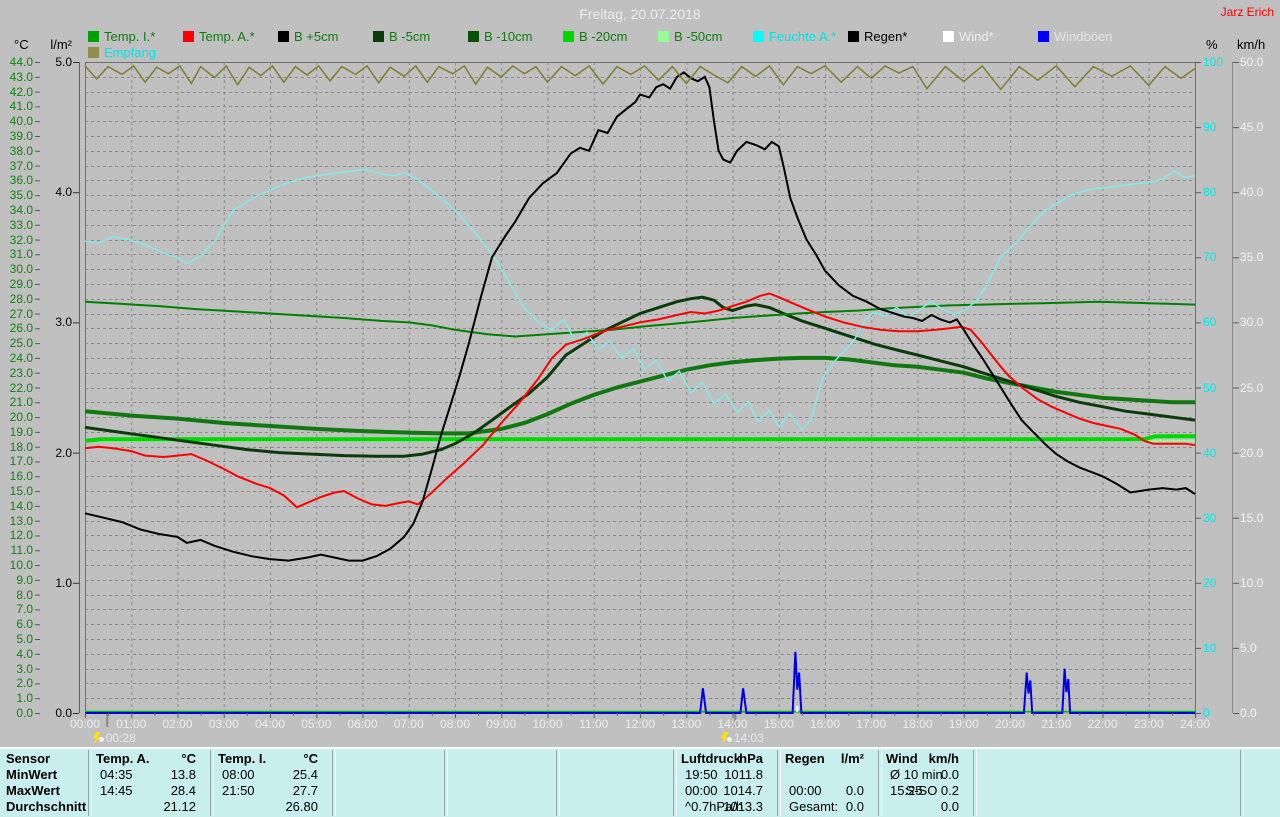 This screenshot has height=817, width=1280. What do you see at coordinates (24, 713) in the screenshot?
I see `celsius-tick-label: 0.0` at bounding box center [24, 713].